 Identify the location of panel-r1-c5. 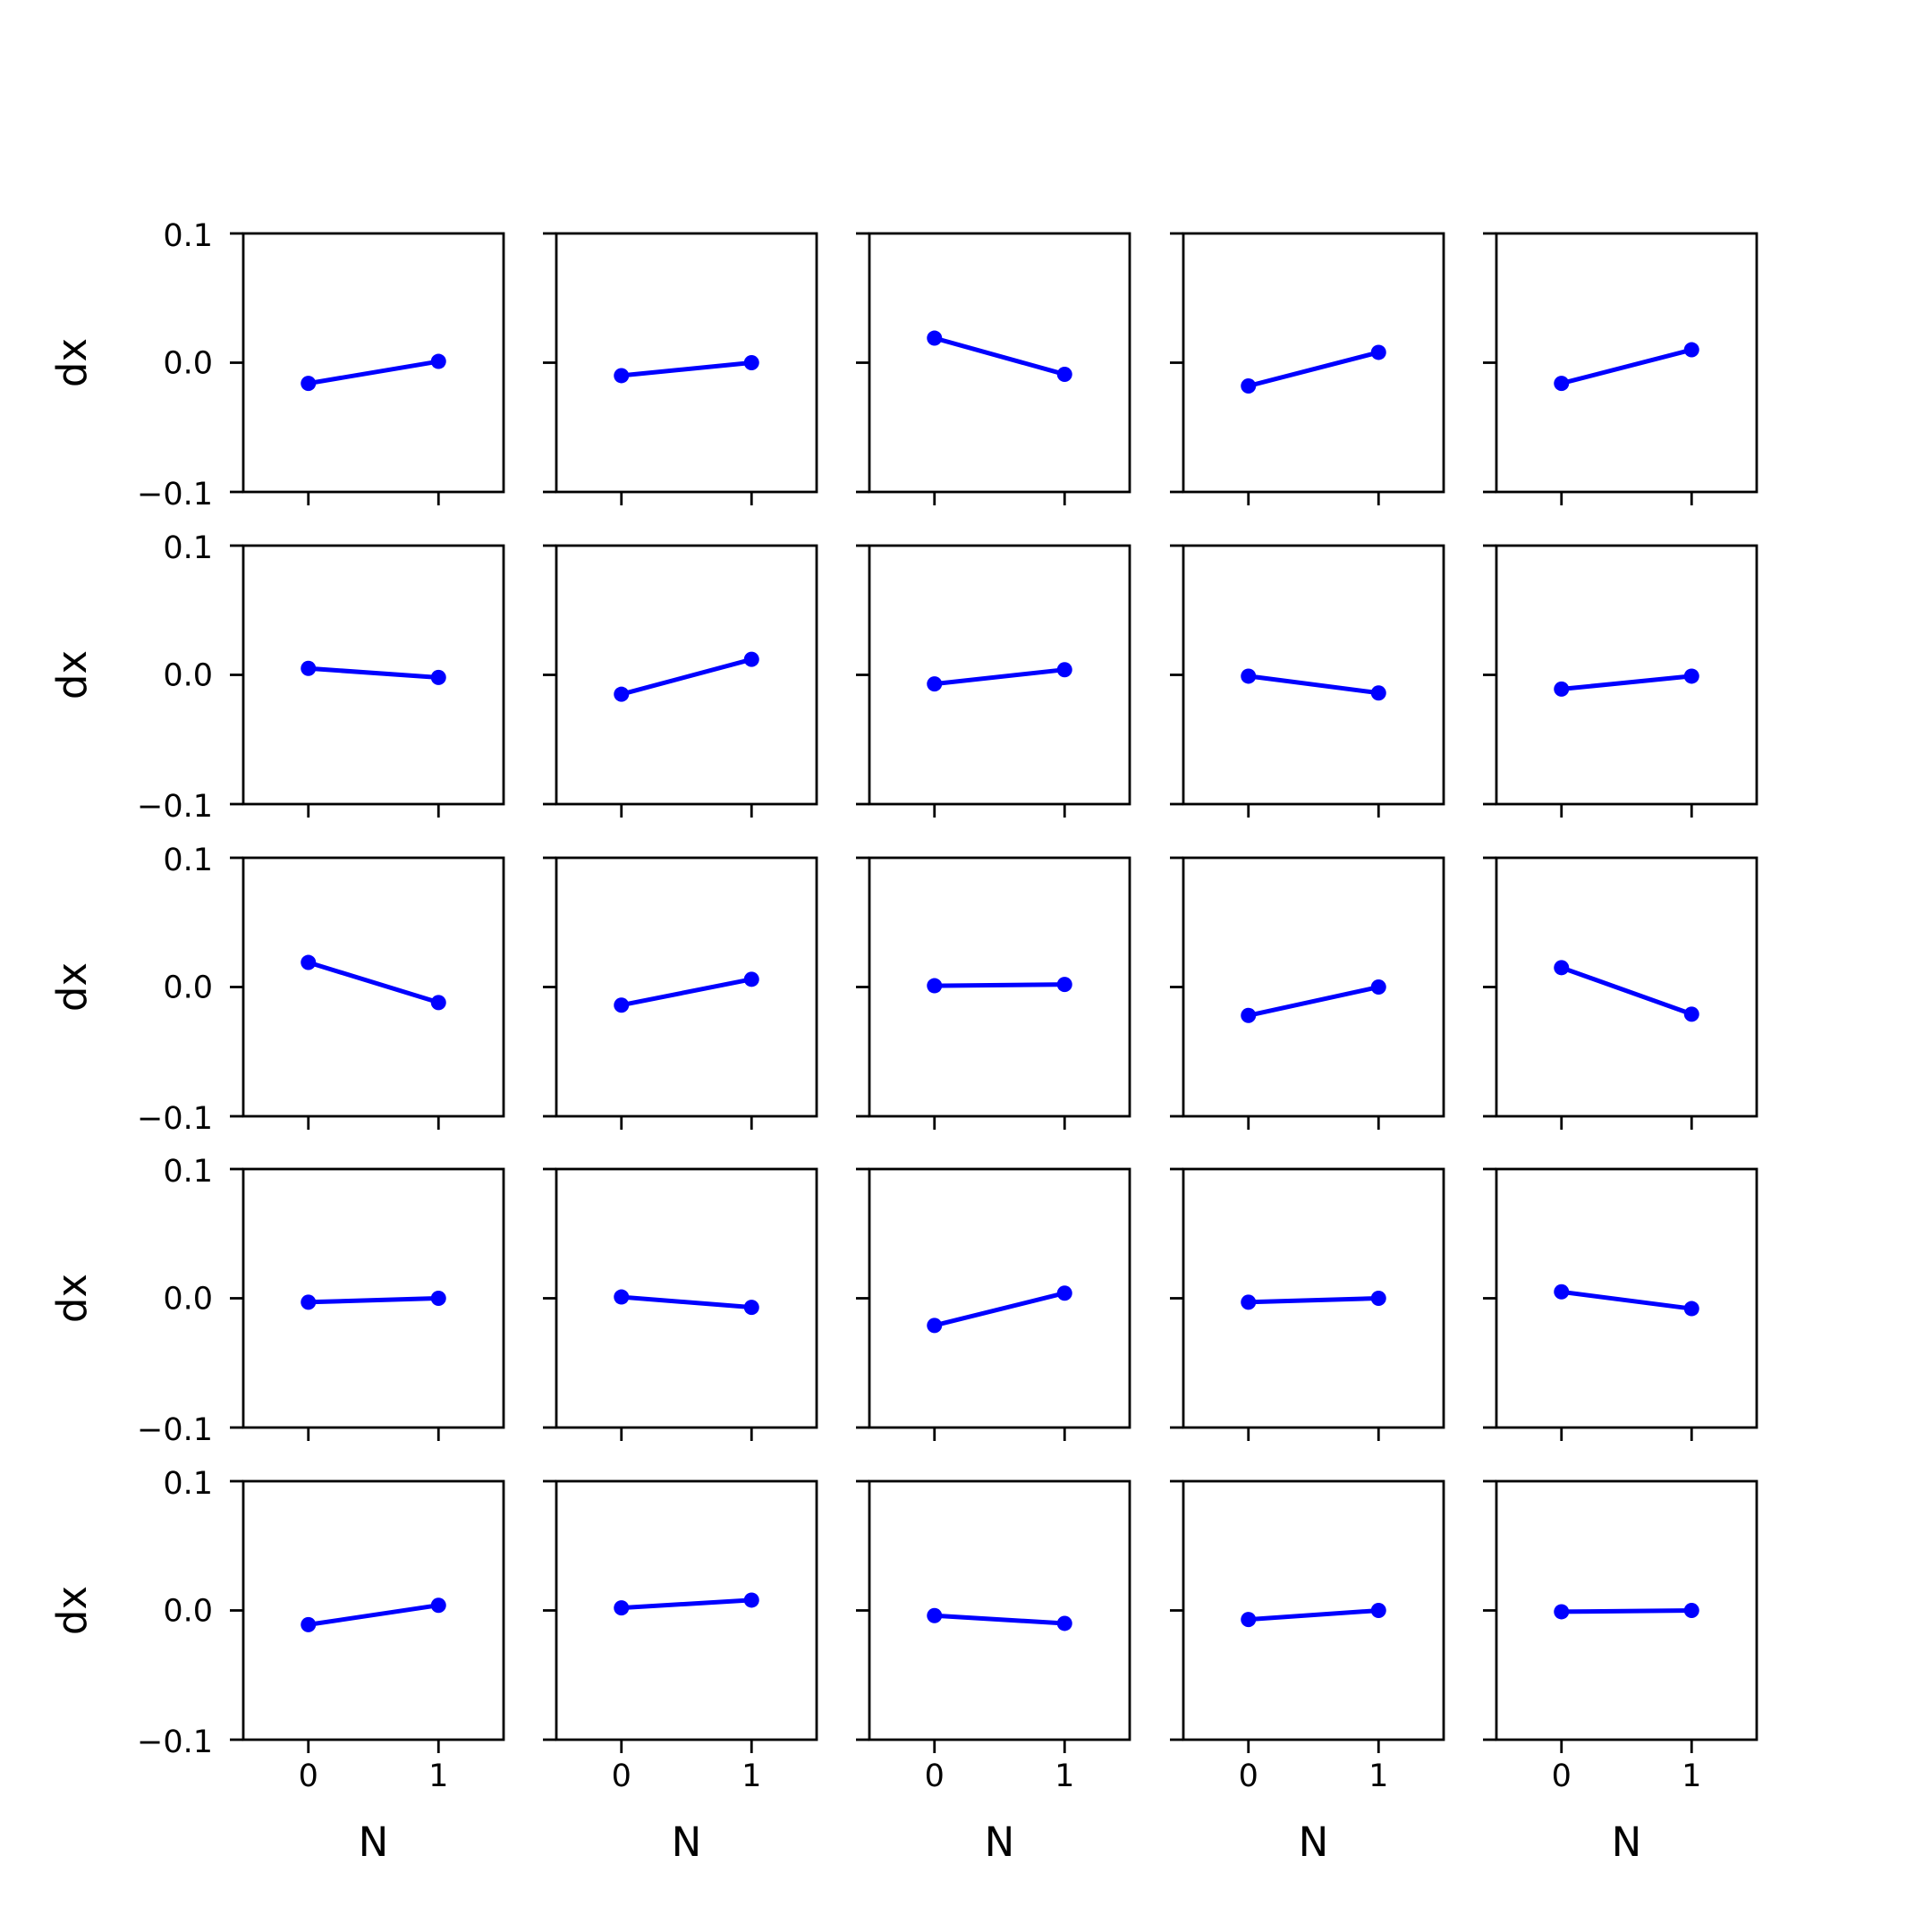
(1620, 368).